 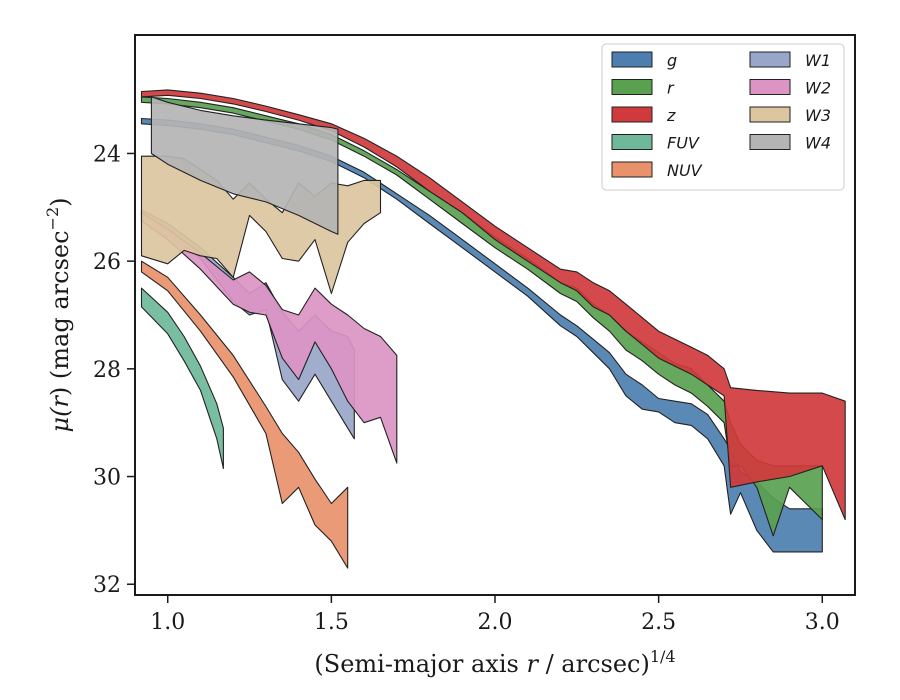 I want to click on legend-entry-fuv: FUV, so click(x=655, y=143).